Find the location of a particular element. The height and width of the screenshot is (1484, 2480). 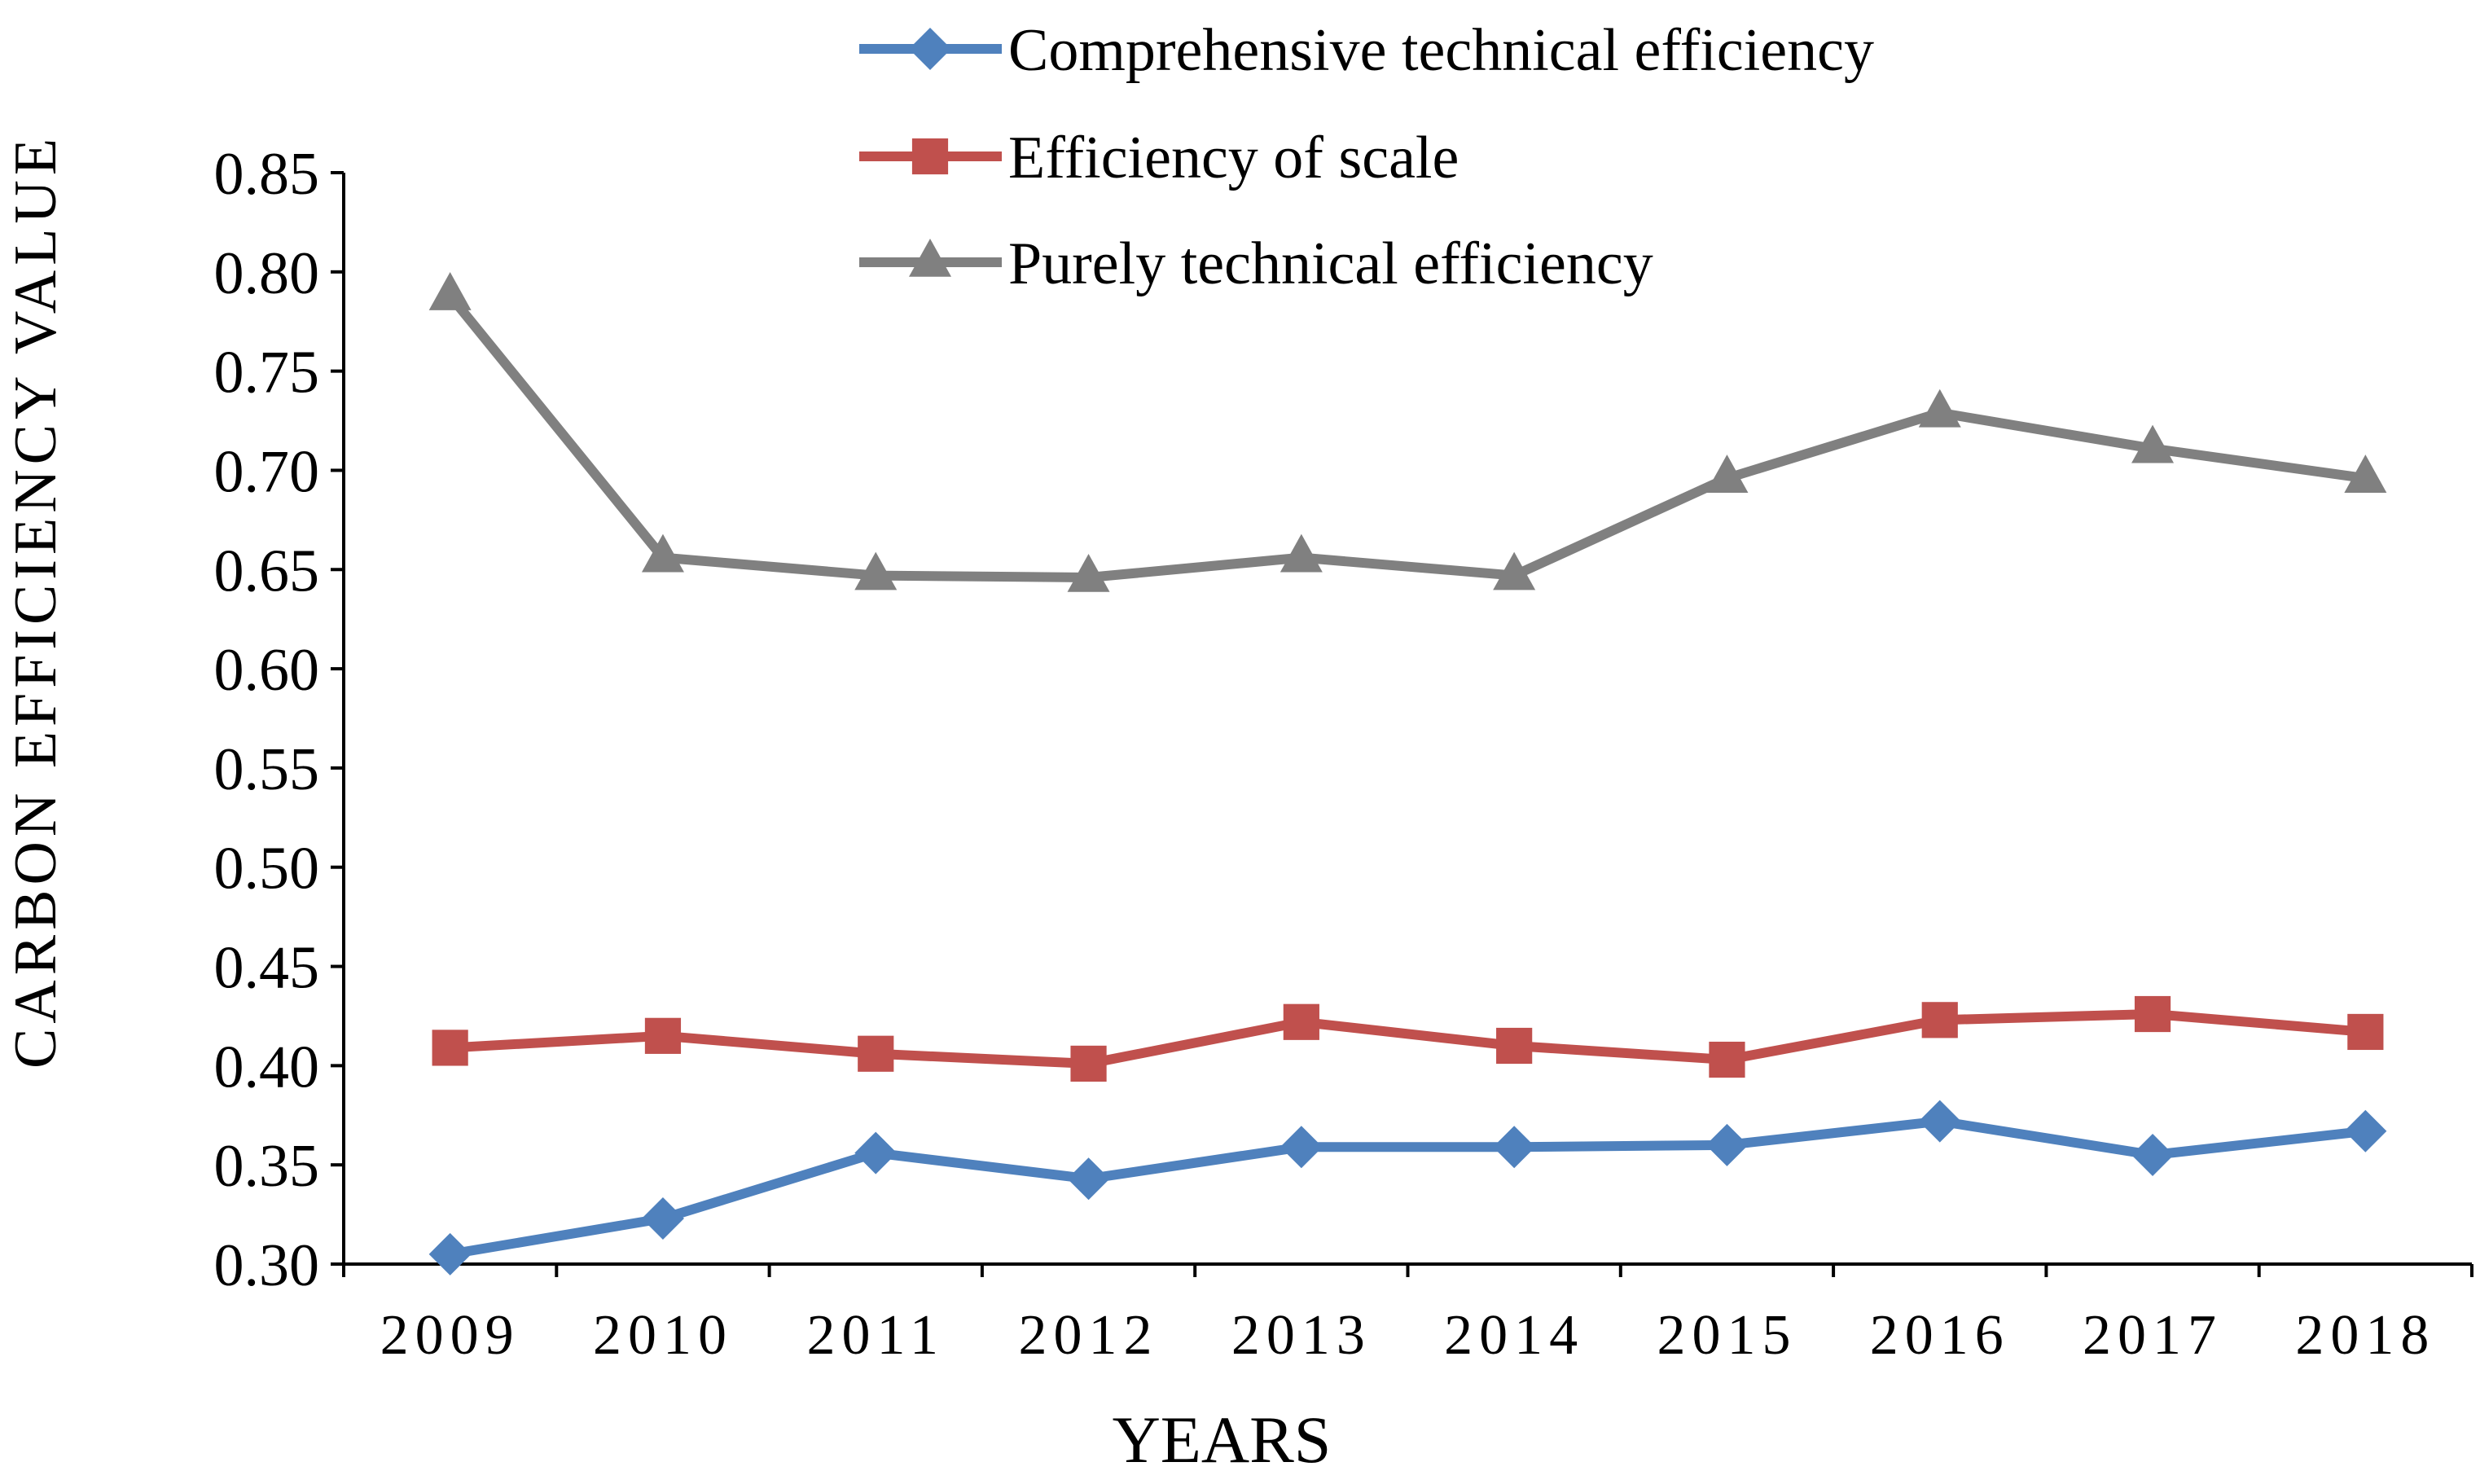

y-tick-label: 0.55 is located at coordinates (267, 769).